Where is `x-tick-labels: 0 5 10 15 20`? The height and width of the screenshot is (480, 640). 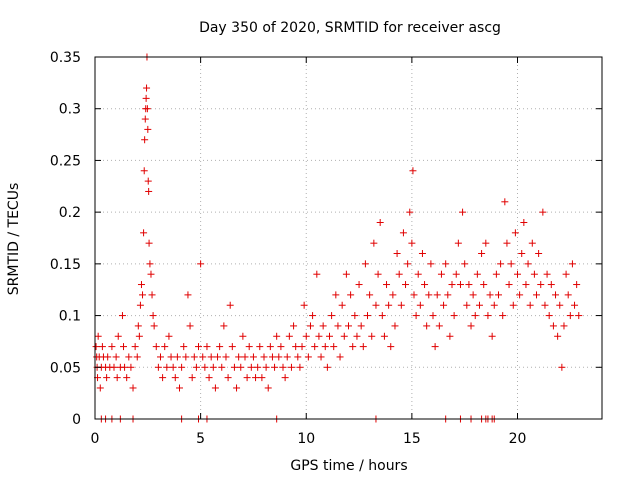
x-tick-labels: 0 5 10 15 20 is located at coordinates (309, 439).